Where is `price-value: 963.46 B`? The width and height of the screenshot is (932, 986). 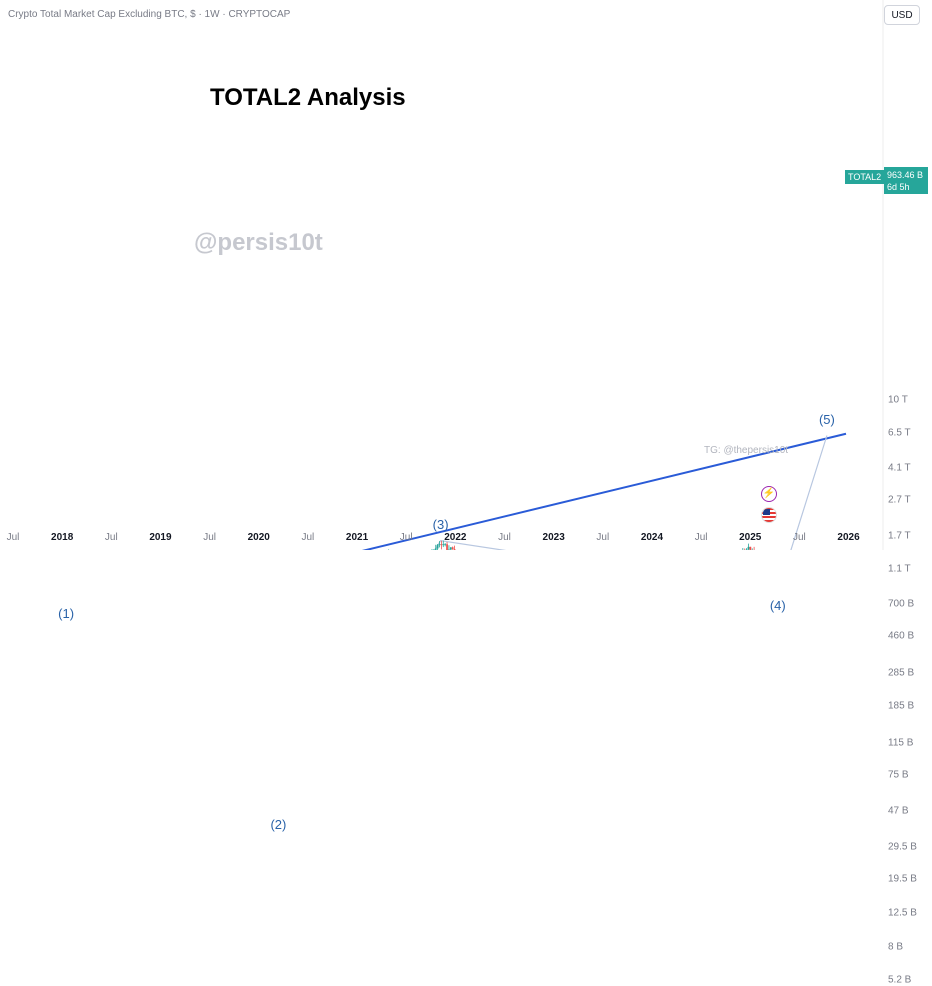 price-value: 963.46 B is located at coordinates (906, 175).